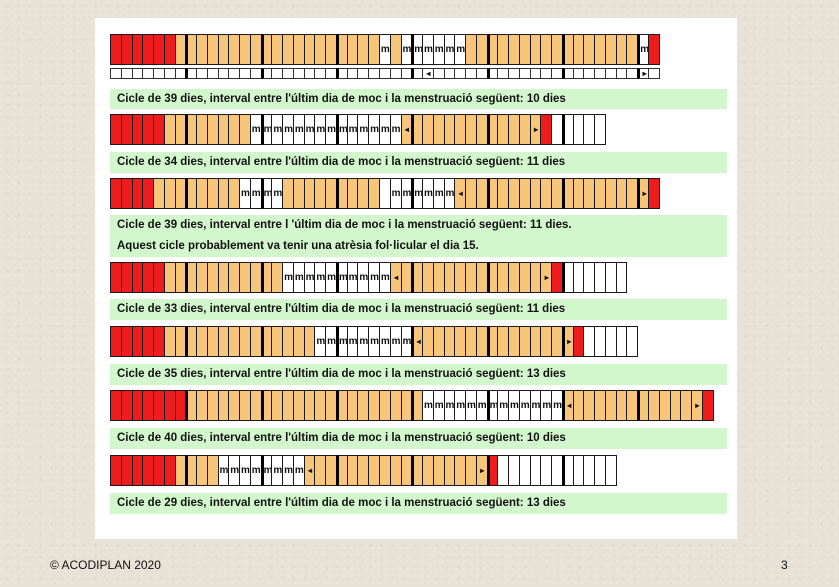  I want to click on cycle-bar-5: m m m m m m m m m ◂ ▸, so click(374, 341).